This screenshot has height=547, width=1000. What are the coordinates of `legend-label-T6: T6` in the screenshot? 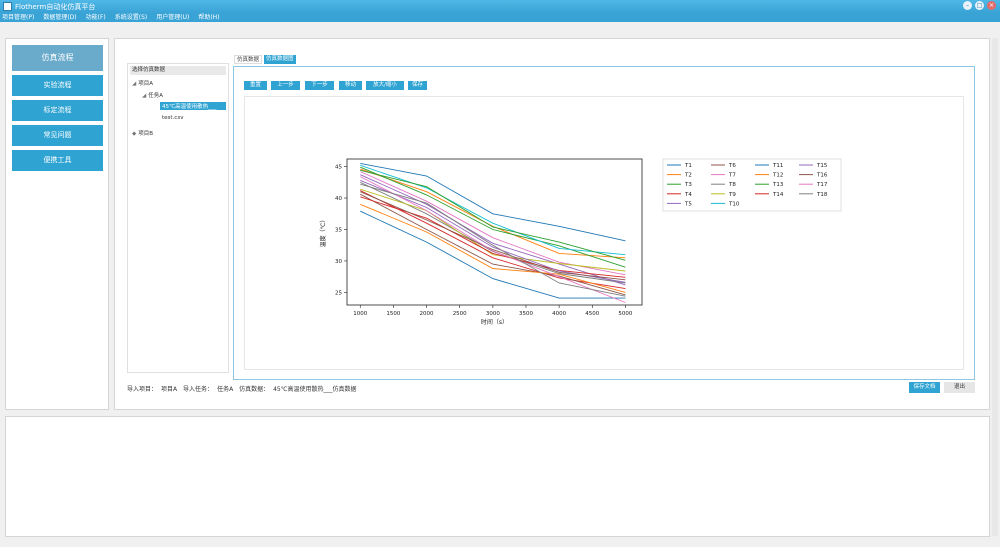 It's located at (732, 166).